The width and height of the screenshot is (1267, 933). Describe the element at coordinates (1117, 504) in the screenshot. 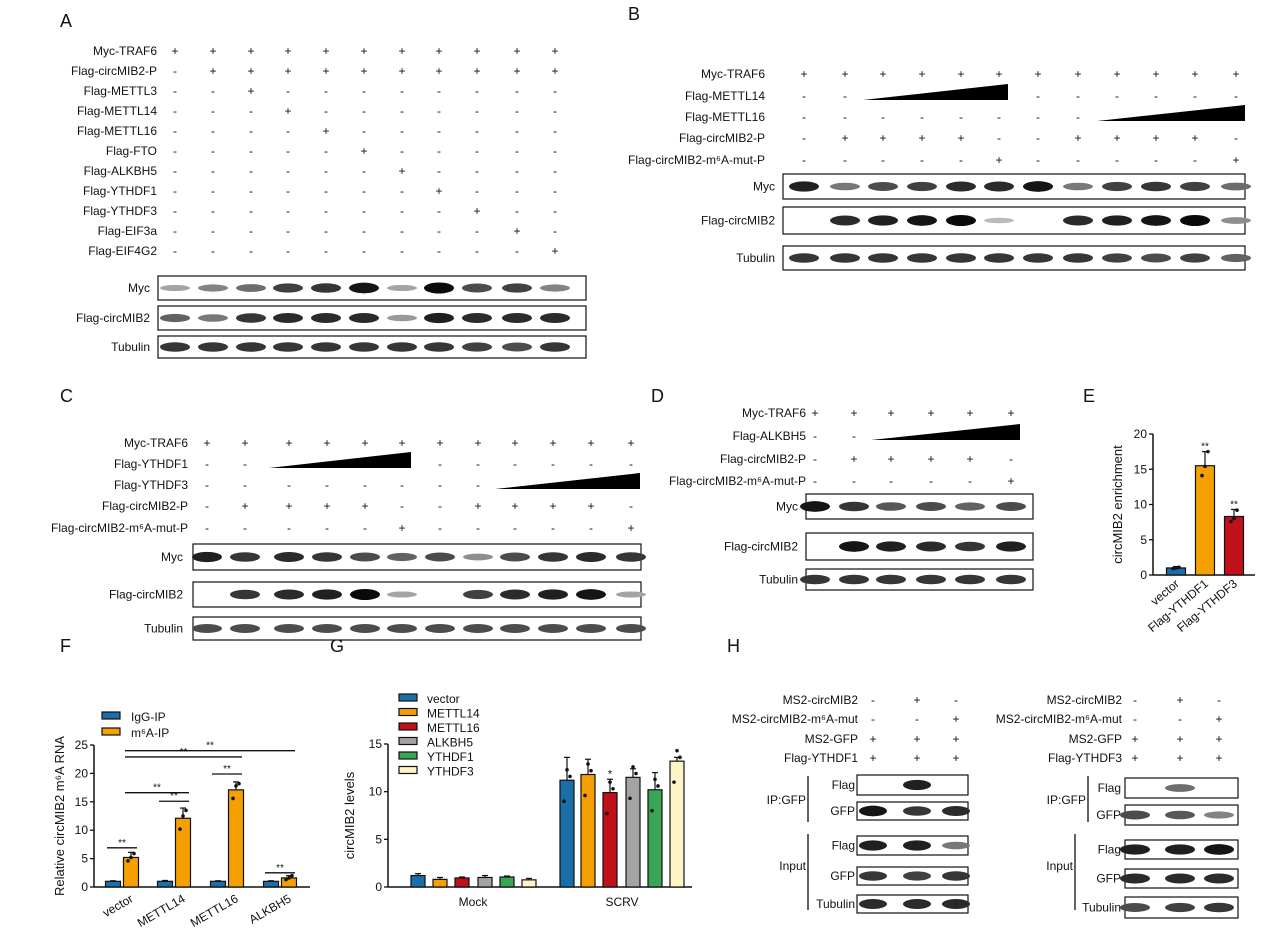

I see `y-axis-label: circMIB2 enrichment` at that location.